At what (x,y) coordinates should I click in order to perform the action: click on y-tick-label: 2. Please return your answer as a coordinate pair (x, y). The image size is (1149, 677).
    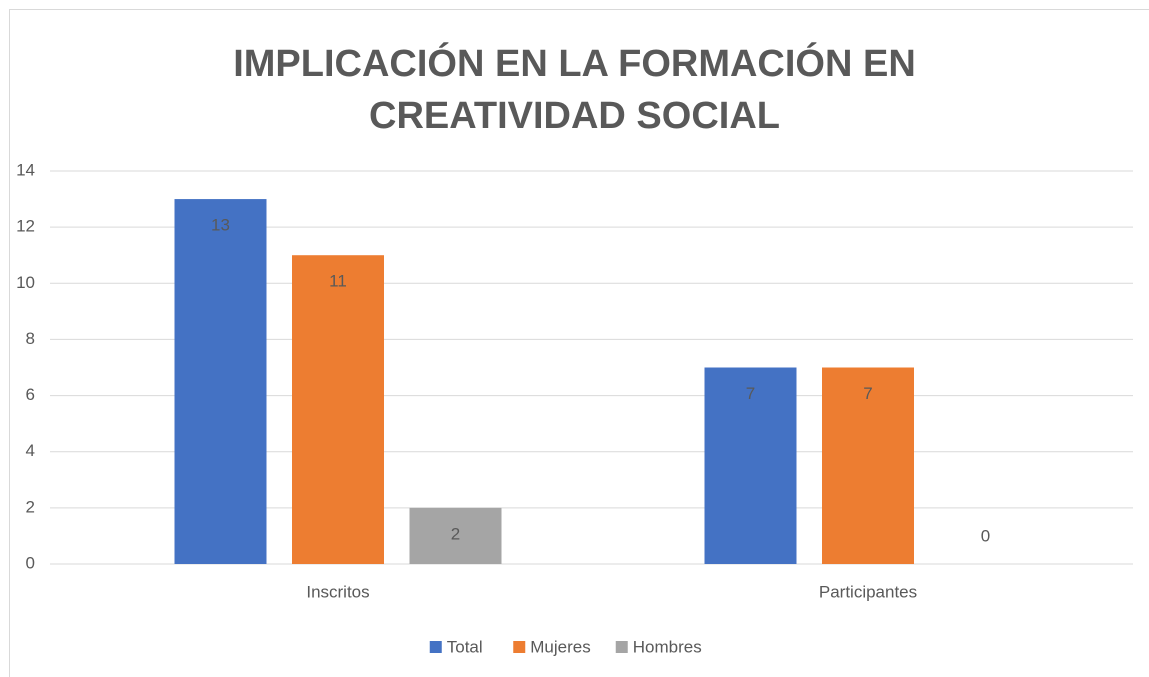
    Looking at the image, I should click on (30, 506).